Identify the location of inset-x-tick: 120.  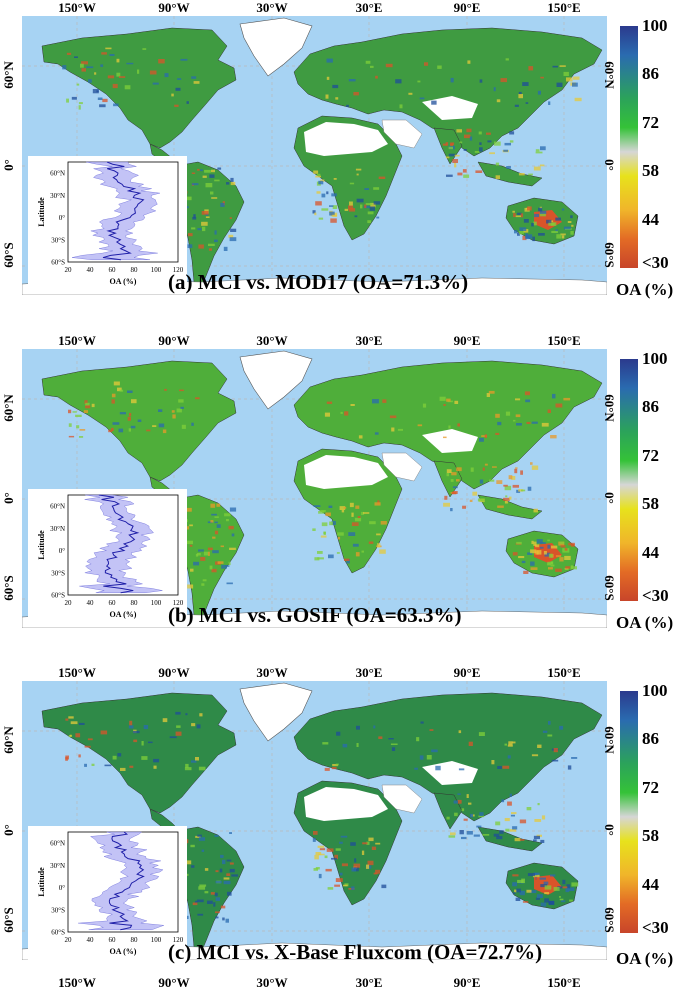
(178, 270).